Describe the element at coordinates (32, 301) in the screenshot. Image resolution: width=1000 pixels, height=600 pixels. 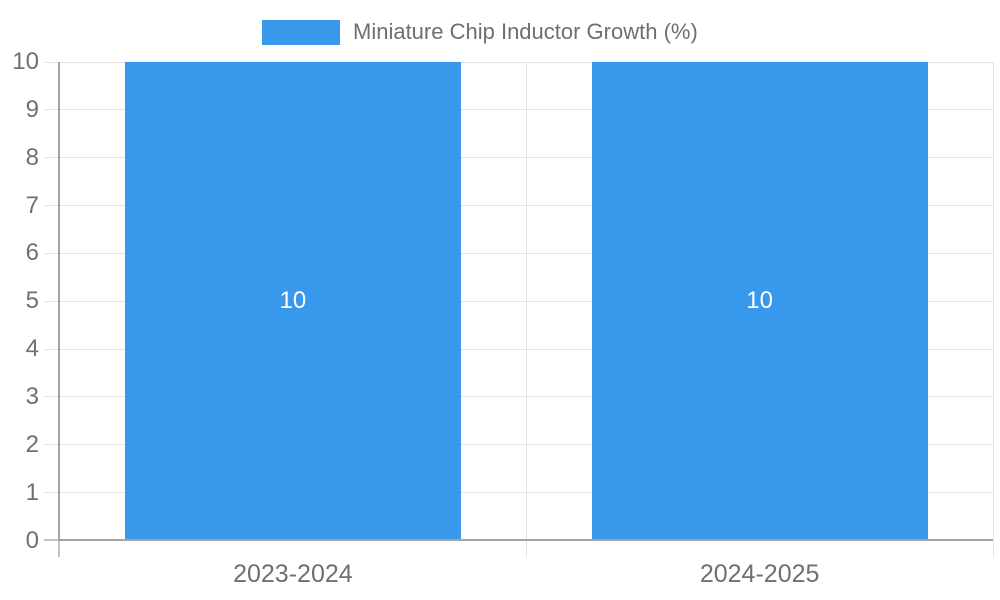
I see `y-axis-tick-label-5: 5` at that location.